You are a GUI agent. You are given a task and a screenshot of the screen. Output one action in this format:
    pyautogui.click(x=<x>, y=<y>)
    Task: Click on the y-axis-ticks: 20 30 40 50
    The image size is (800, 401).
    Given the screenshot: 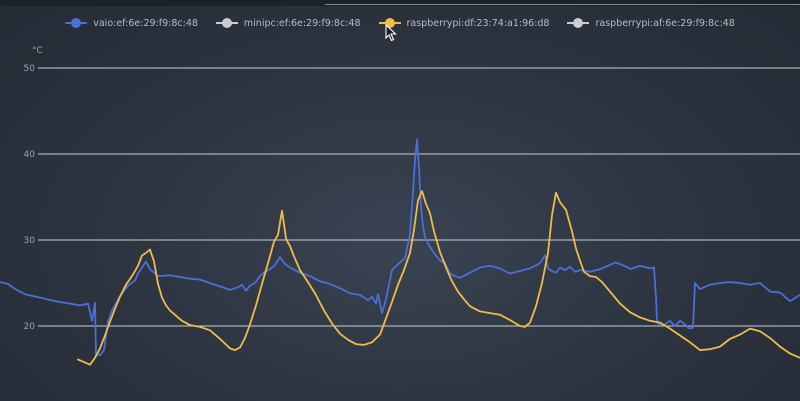 What is the action you would take?
    pyautogui.click(x=30, y=198)
    